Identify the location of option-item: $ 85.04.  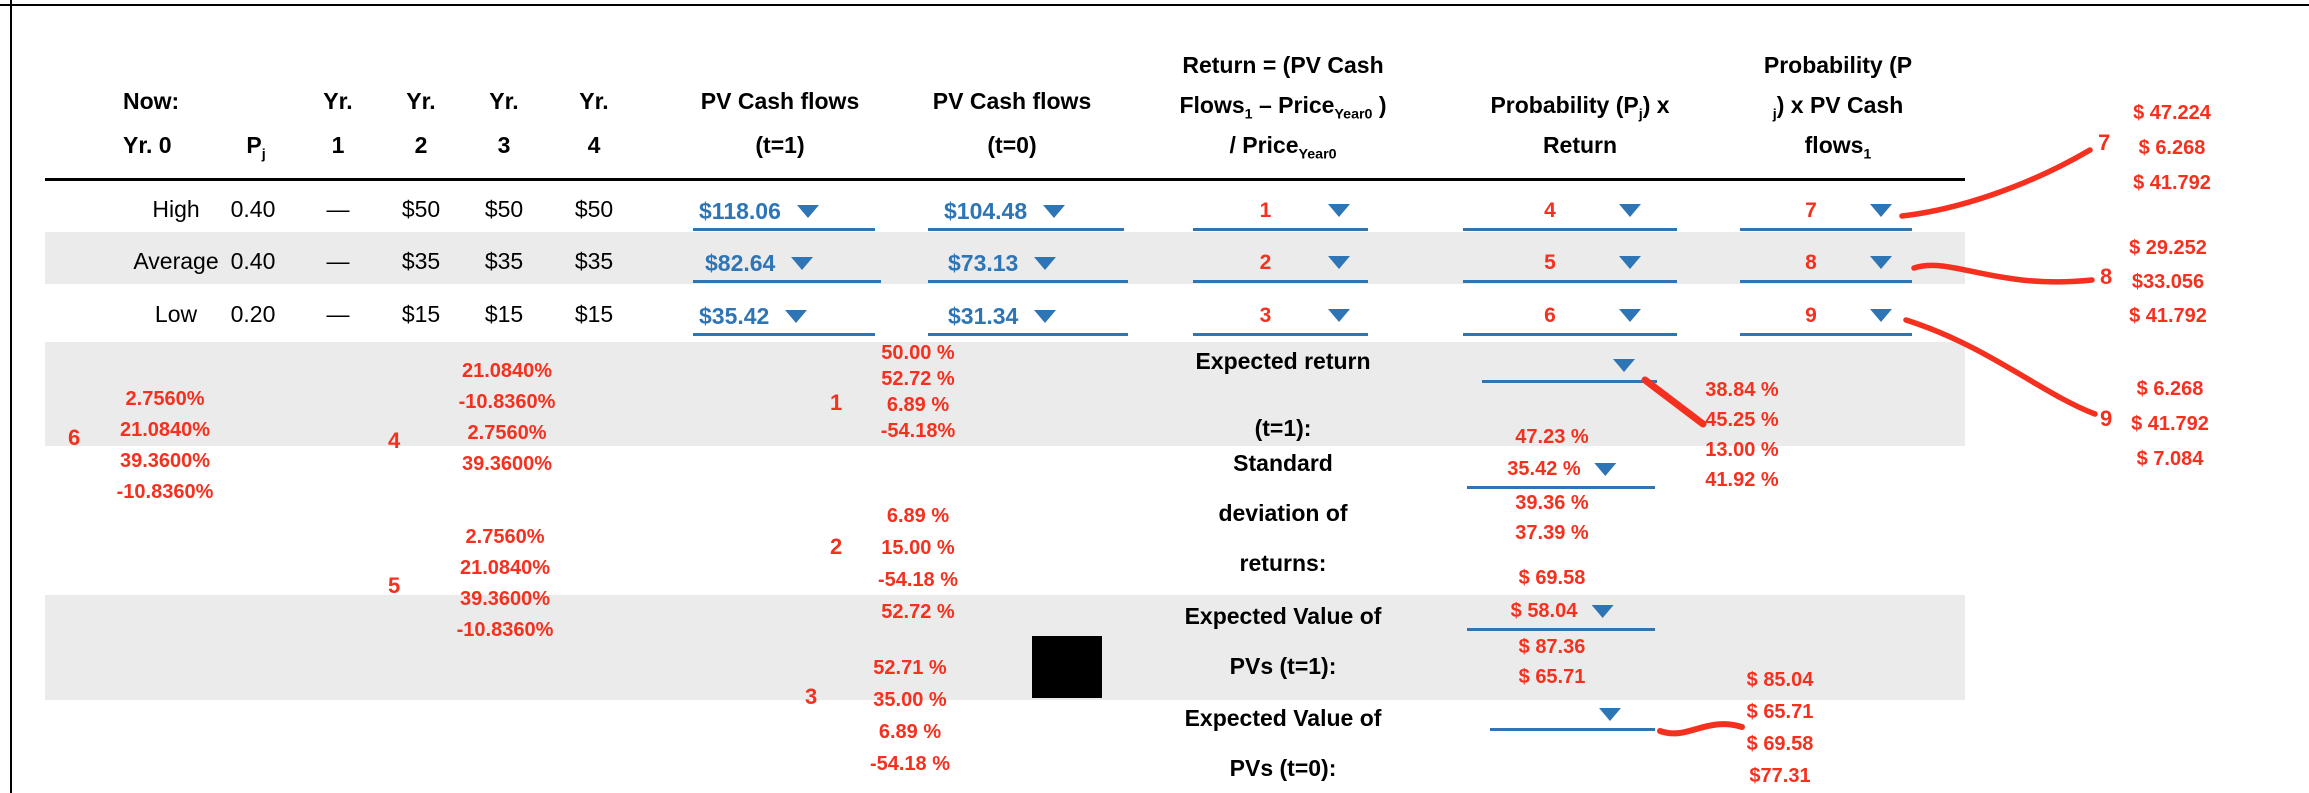
(1780, 680).